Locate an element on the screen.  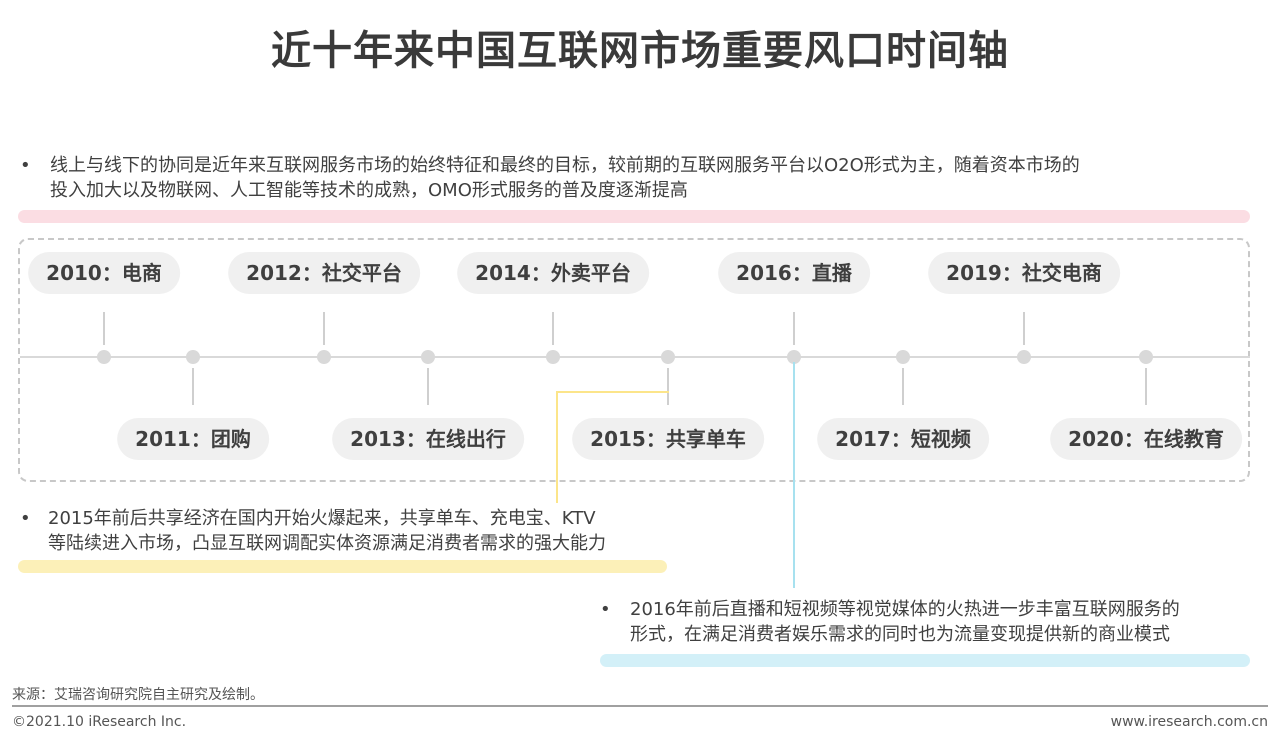
timeline-axis is located at coordinates (635, 357).